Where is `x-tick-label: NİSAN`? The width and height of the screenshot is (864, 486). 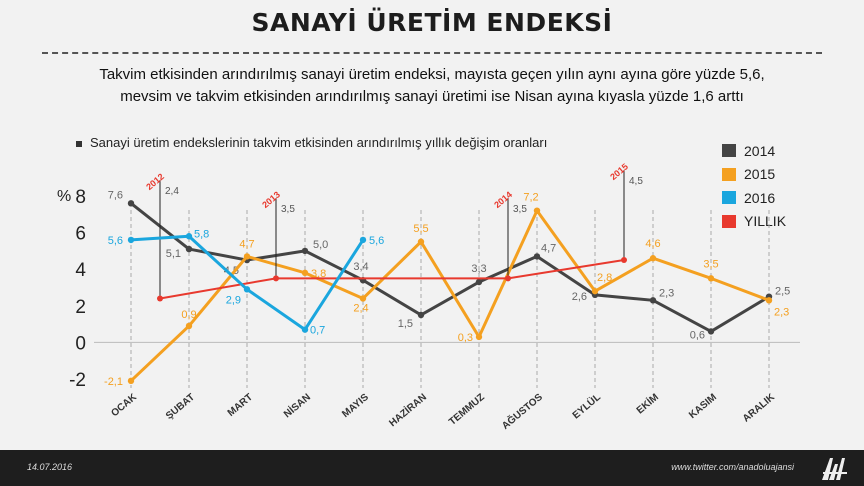
x-tick-label: NİSAN is located at coordinates (297, 405).